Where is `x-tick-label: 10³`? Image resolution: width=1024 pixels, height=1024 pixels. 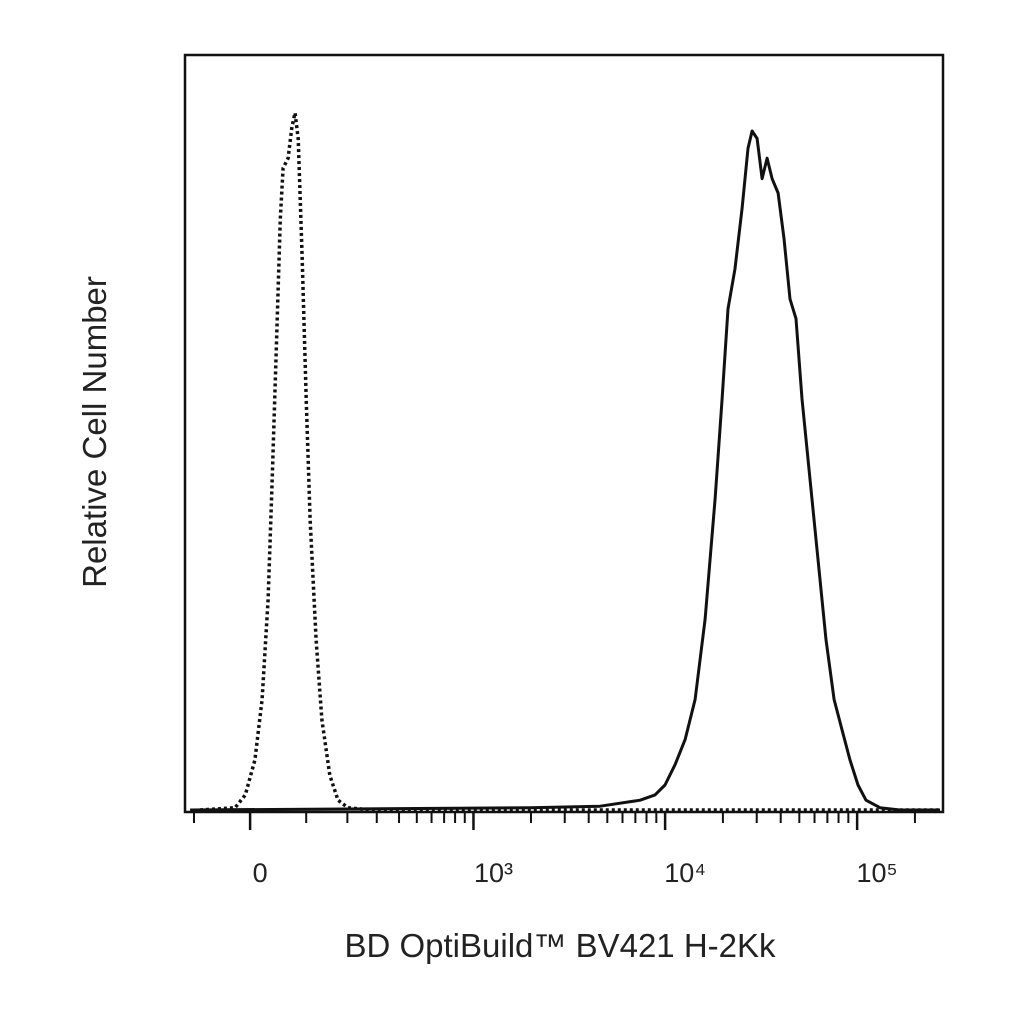
x-tick-label: 10³ is located at coordinates (493, 873).